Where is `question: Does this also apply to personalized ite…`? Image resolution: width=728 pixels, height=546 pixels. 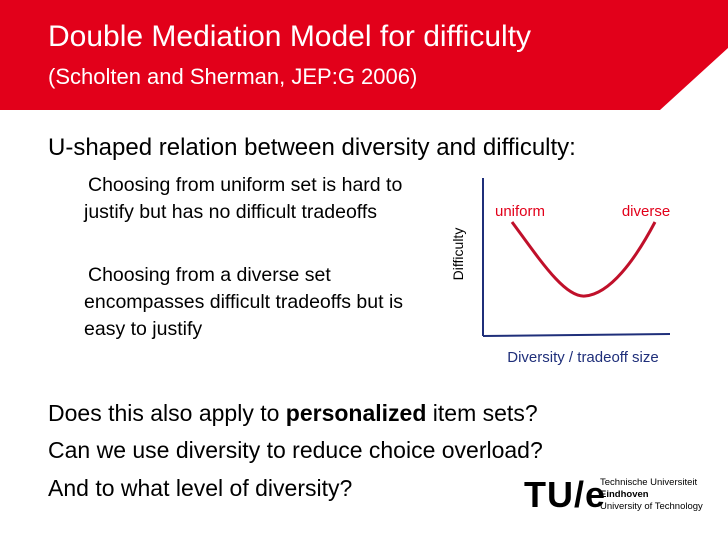
question: Does this also apply to personalized ite… is located at coordinates (293, 413).